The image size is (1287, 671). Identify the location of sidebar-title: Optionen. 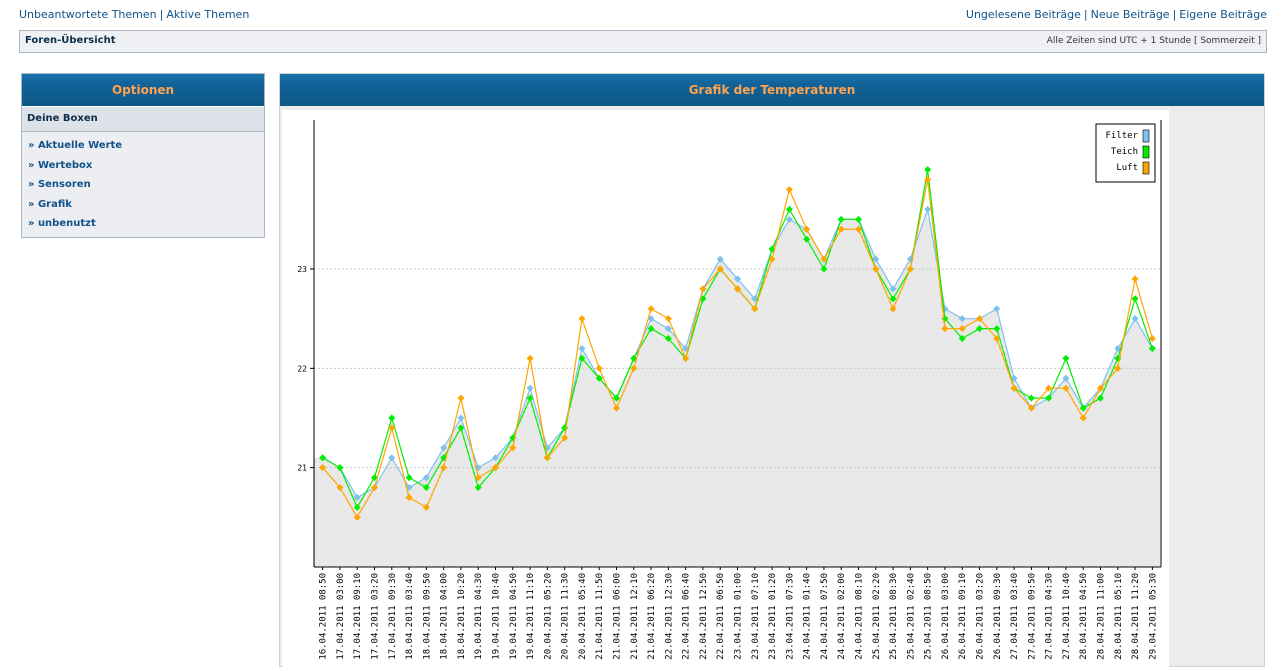
(143, 90).